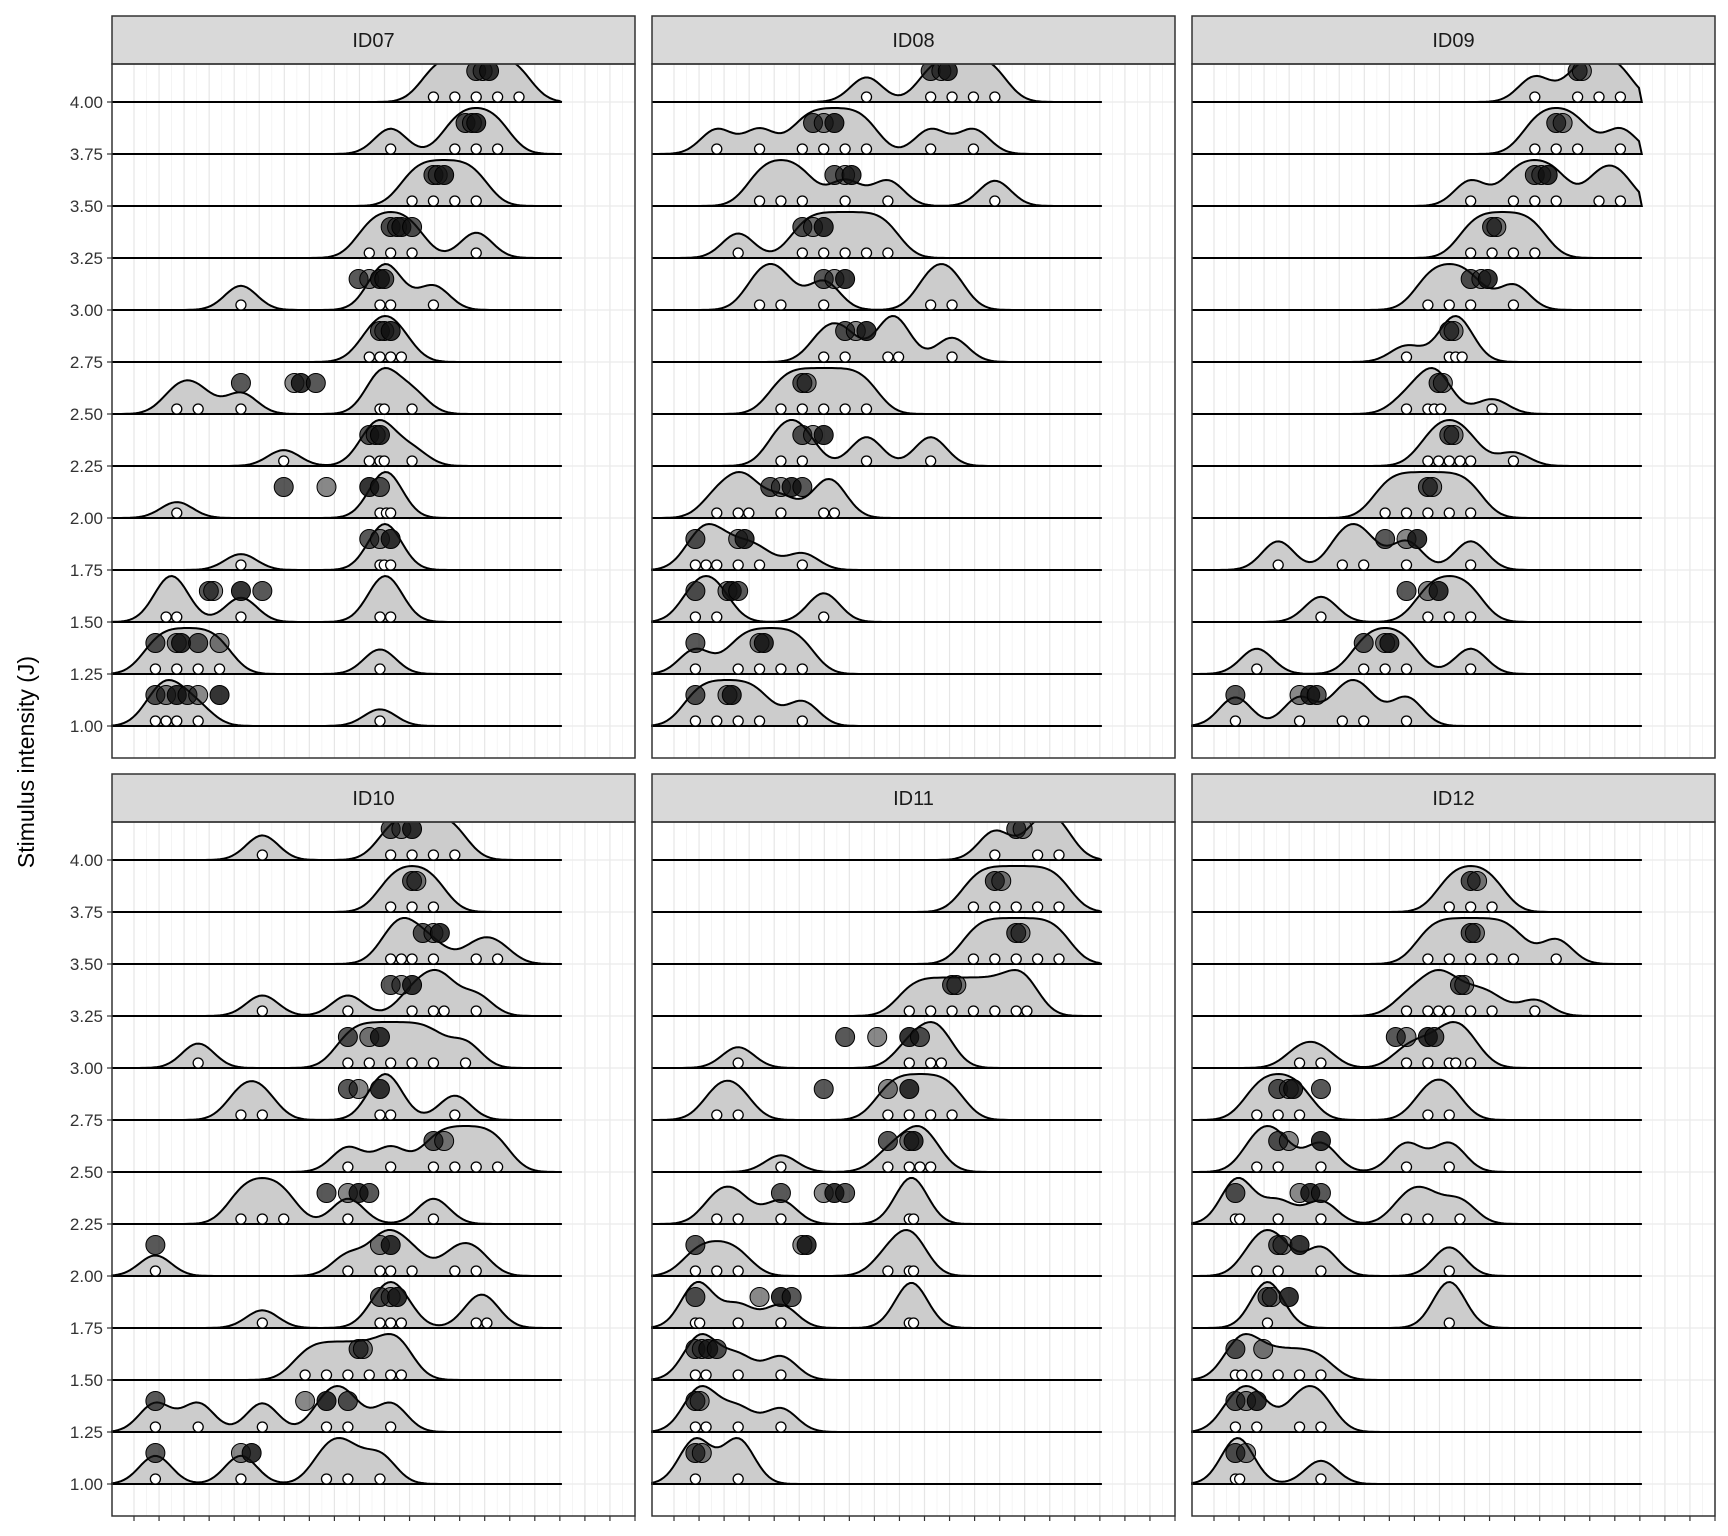 This screenshot has height=1536, width=1728. I want to click on strip-header, so click(1453, 798).